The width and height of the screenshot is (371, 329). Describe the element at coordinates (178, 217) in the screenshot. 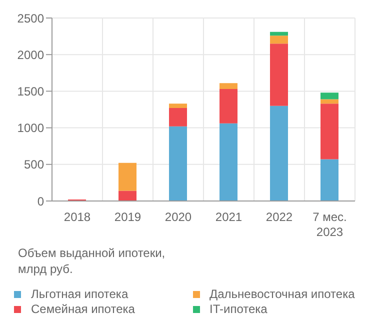

I see `x-tick-label: 2020` at that location.